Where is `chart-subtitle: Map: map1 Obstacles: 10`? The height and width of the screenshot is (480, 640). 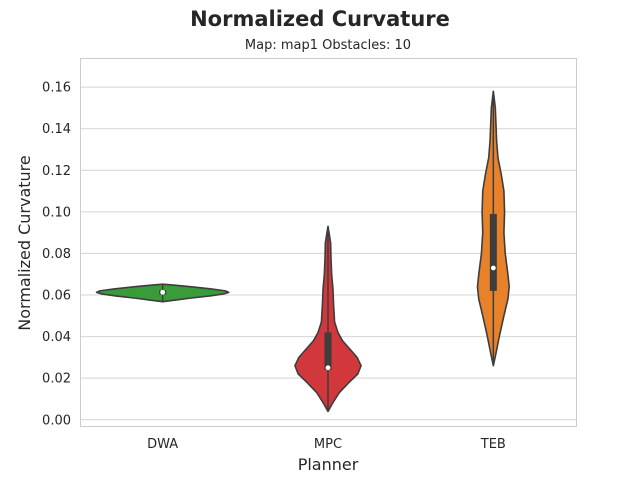
chart-subtitle: Map: map1 Obstacles: 10 is located at coordinates (328, 45).